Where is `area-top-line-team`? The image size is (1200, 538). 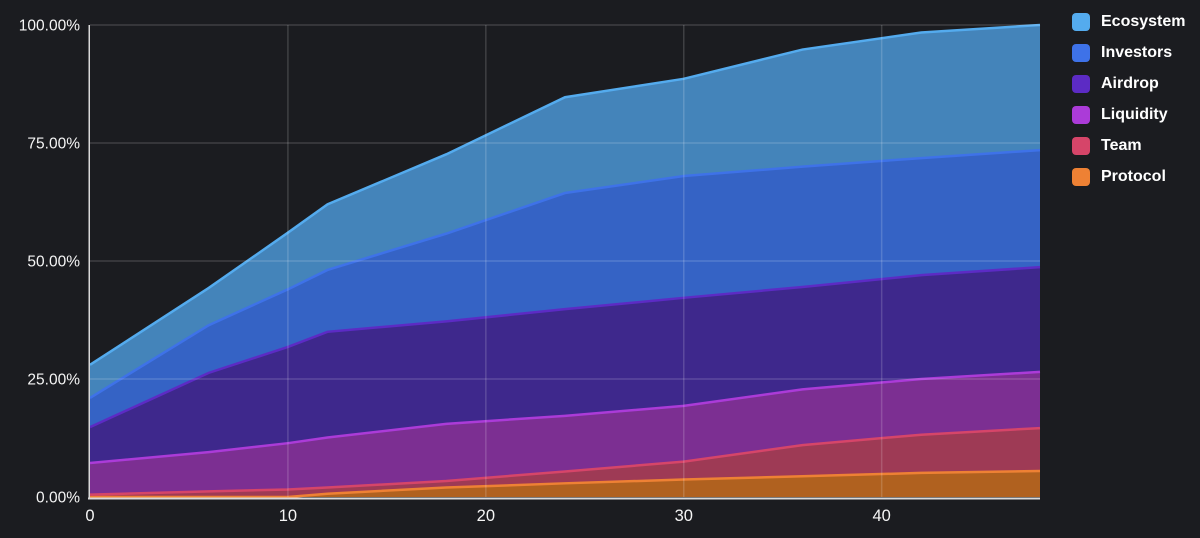 area-top-line-team is located at coordinates (565, 461).